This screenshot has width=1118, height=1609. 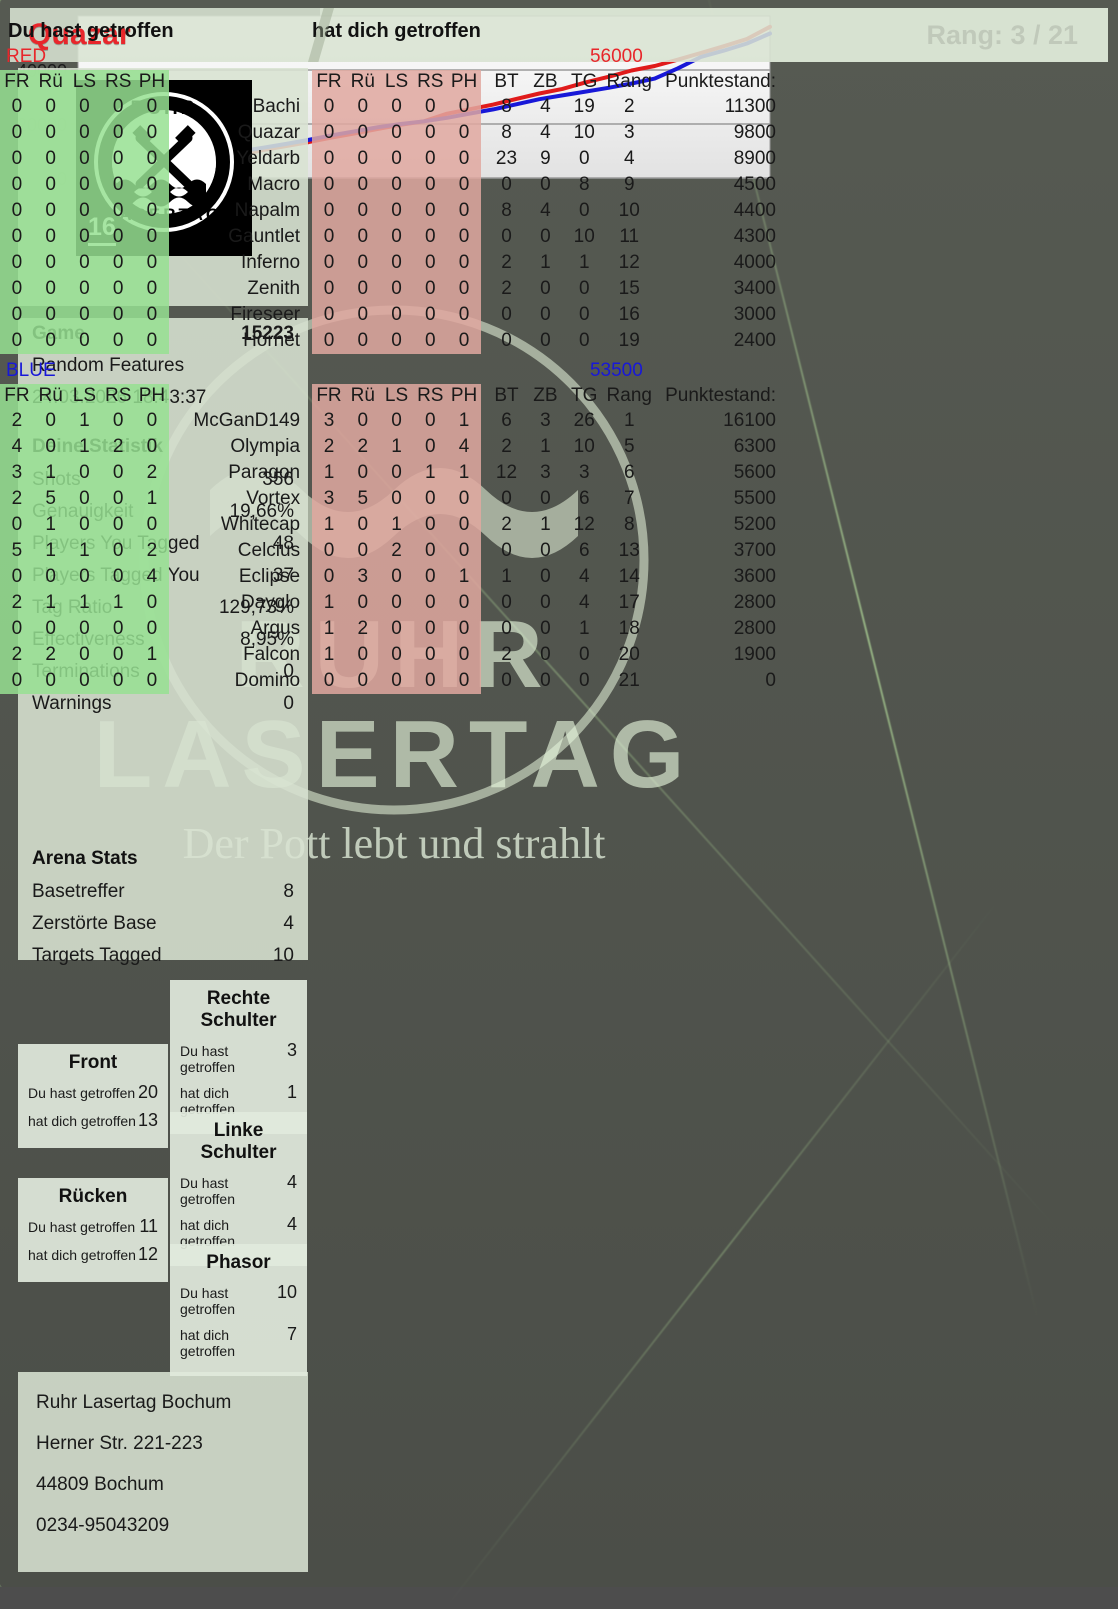 What do you see at coordinates (103, 1525) in the screenshot?
I see `address-phone: 0234-95043209` at bounding box center [103, 1525].